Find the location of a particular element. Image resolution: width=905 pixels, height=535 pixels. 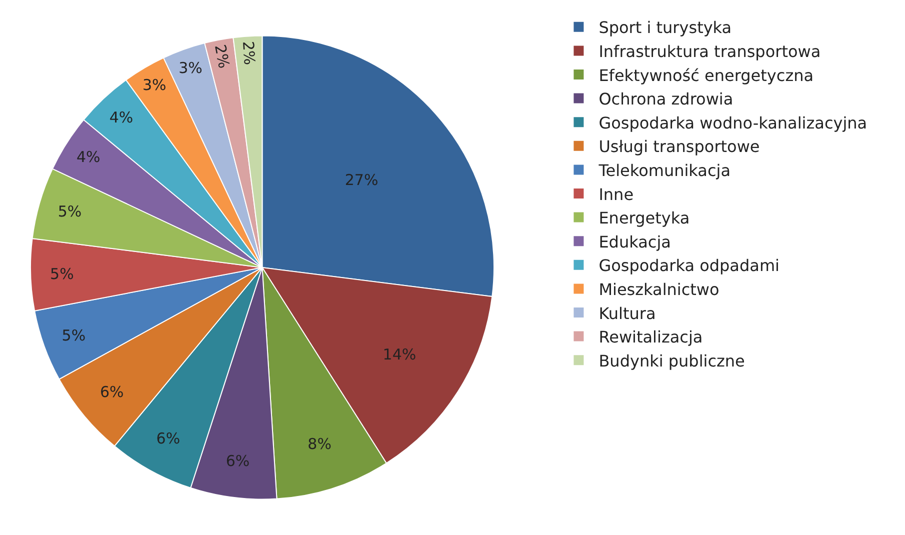

legend-label: Gospodarka wodno-kanalizacyjna is located at coordinates (733, 122).